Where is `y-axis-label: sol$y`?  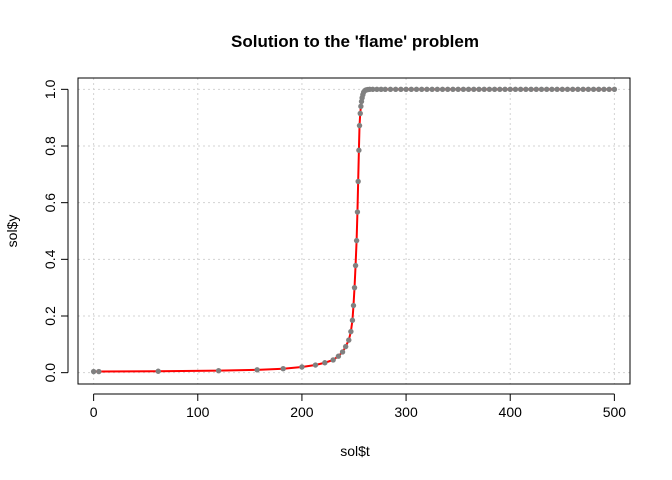
y-axis-label: sol$y is located at coordinates (12, 231).